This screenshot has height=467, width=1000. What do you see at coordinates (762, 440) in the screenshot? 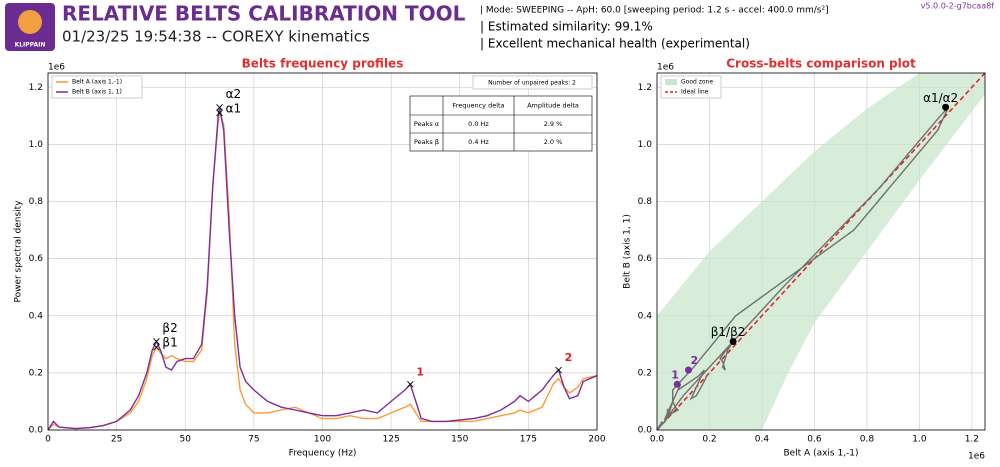
I see `x-tick-label: 0.4` at bounding box center [762, 440].